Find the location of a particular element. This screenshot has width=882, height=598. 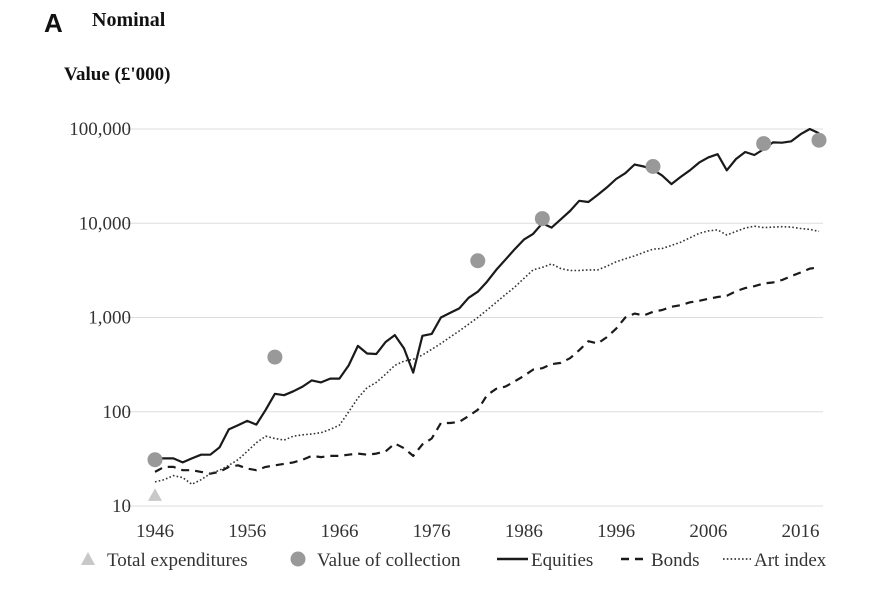

y-axis-title: Value (£'000) is located at coordinates (117, 74).